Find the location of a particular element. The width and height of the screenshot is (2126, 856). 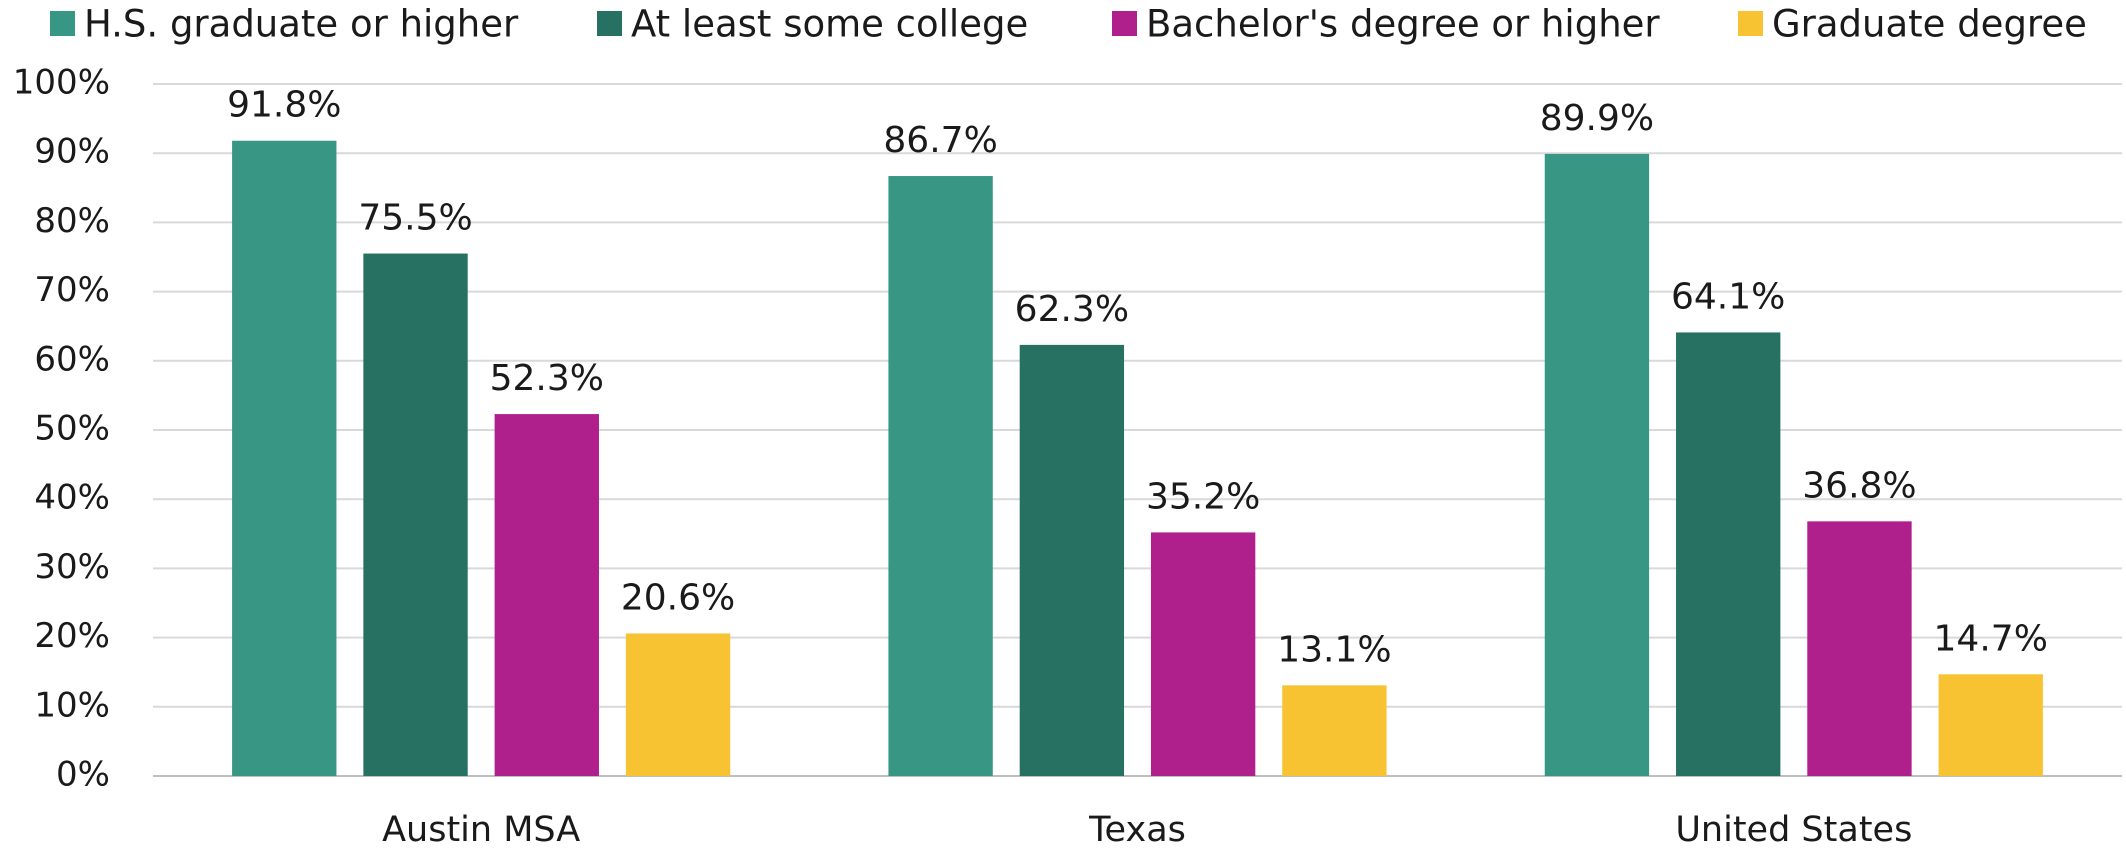

y-tick-label: 60% is located at coordinates (72, 359).